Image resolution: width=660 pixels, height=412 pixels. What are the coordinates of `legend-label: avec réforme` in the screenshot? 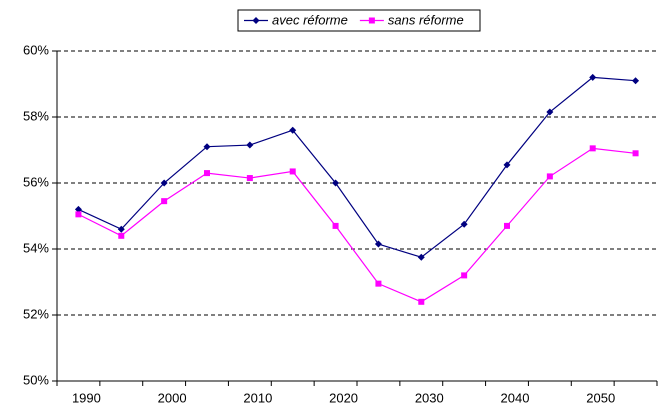 It's located at (310, 19).